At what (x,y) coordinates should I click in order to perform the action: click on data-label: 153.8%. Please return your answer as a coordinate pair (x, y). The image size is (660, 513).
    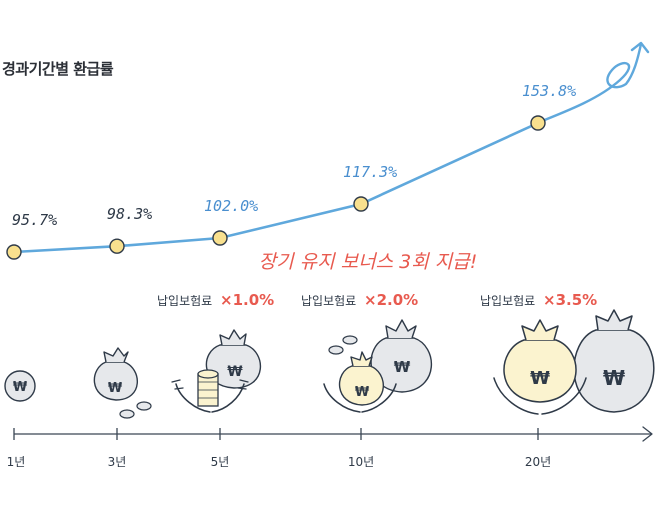
    Looking at the image, I should click on (549, 91).